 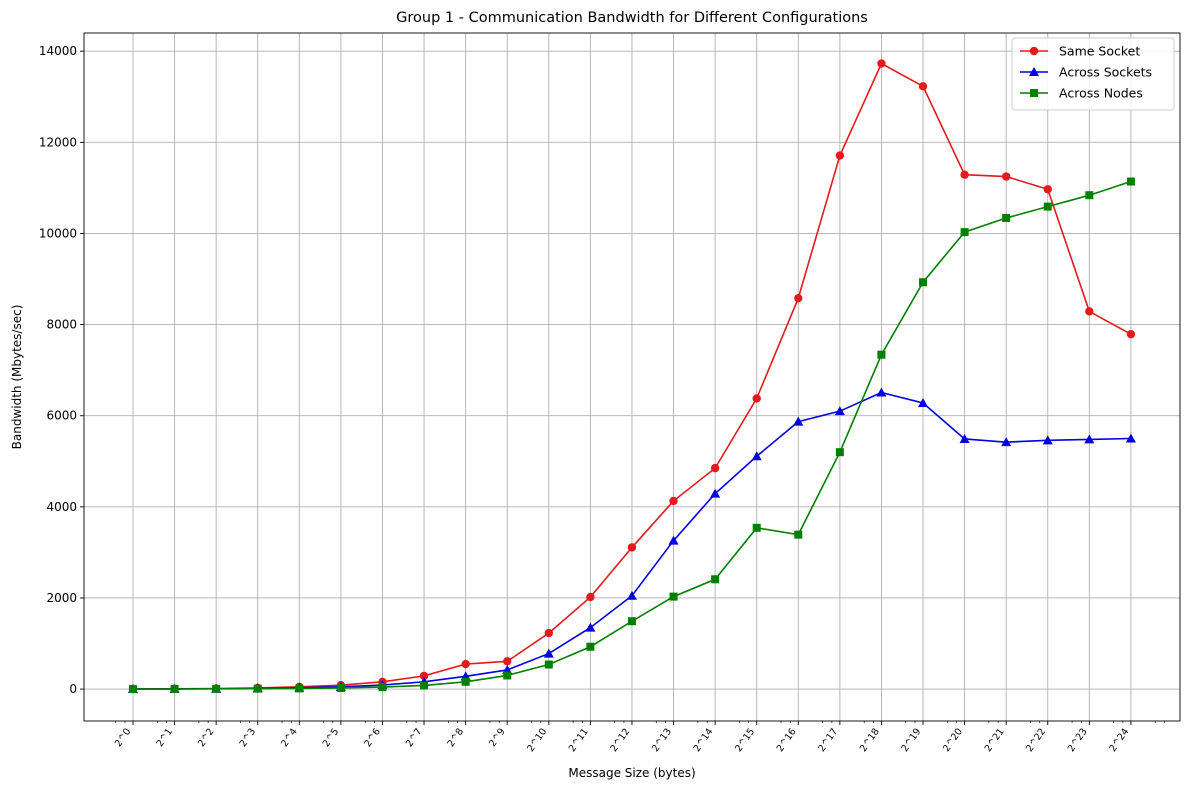 I want to click on y-axis: 0 2000 4000 6000 8000 10000 12000 14000, so click(x=61, y=370).